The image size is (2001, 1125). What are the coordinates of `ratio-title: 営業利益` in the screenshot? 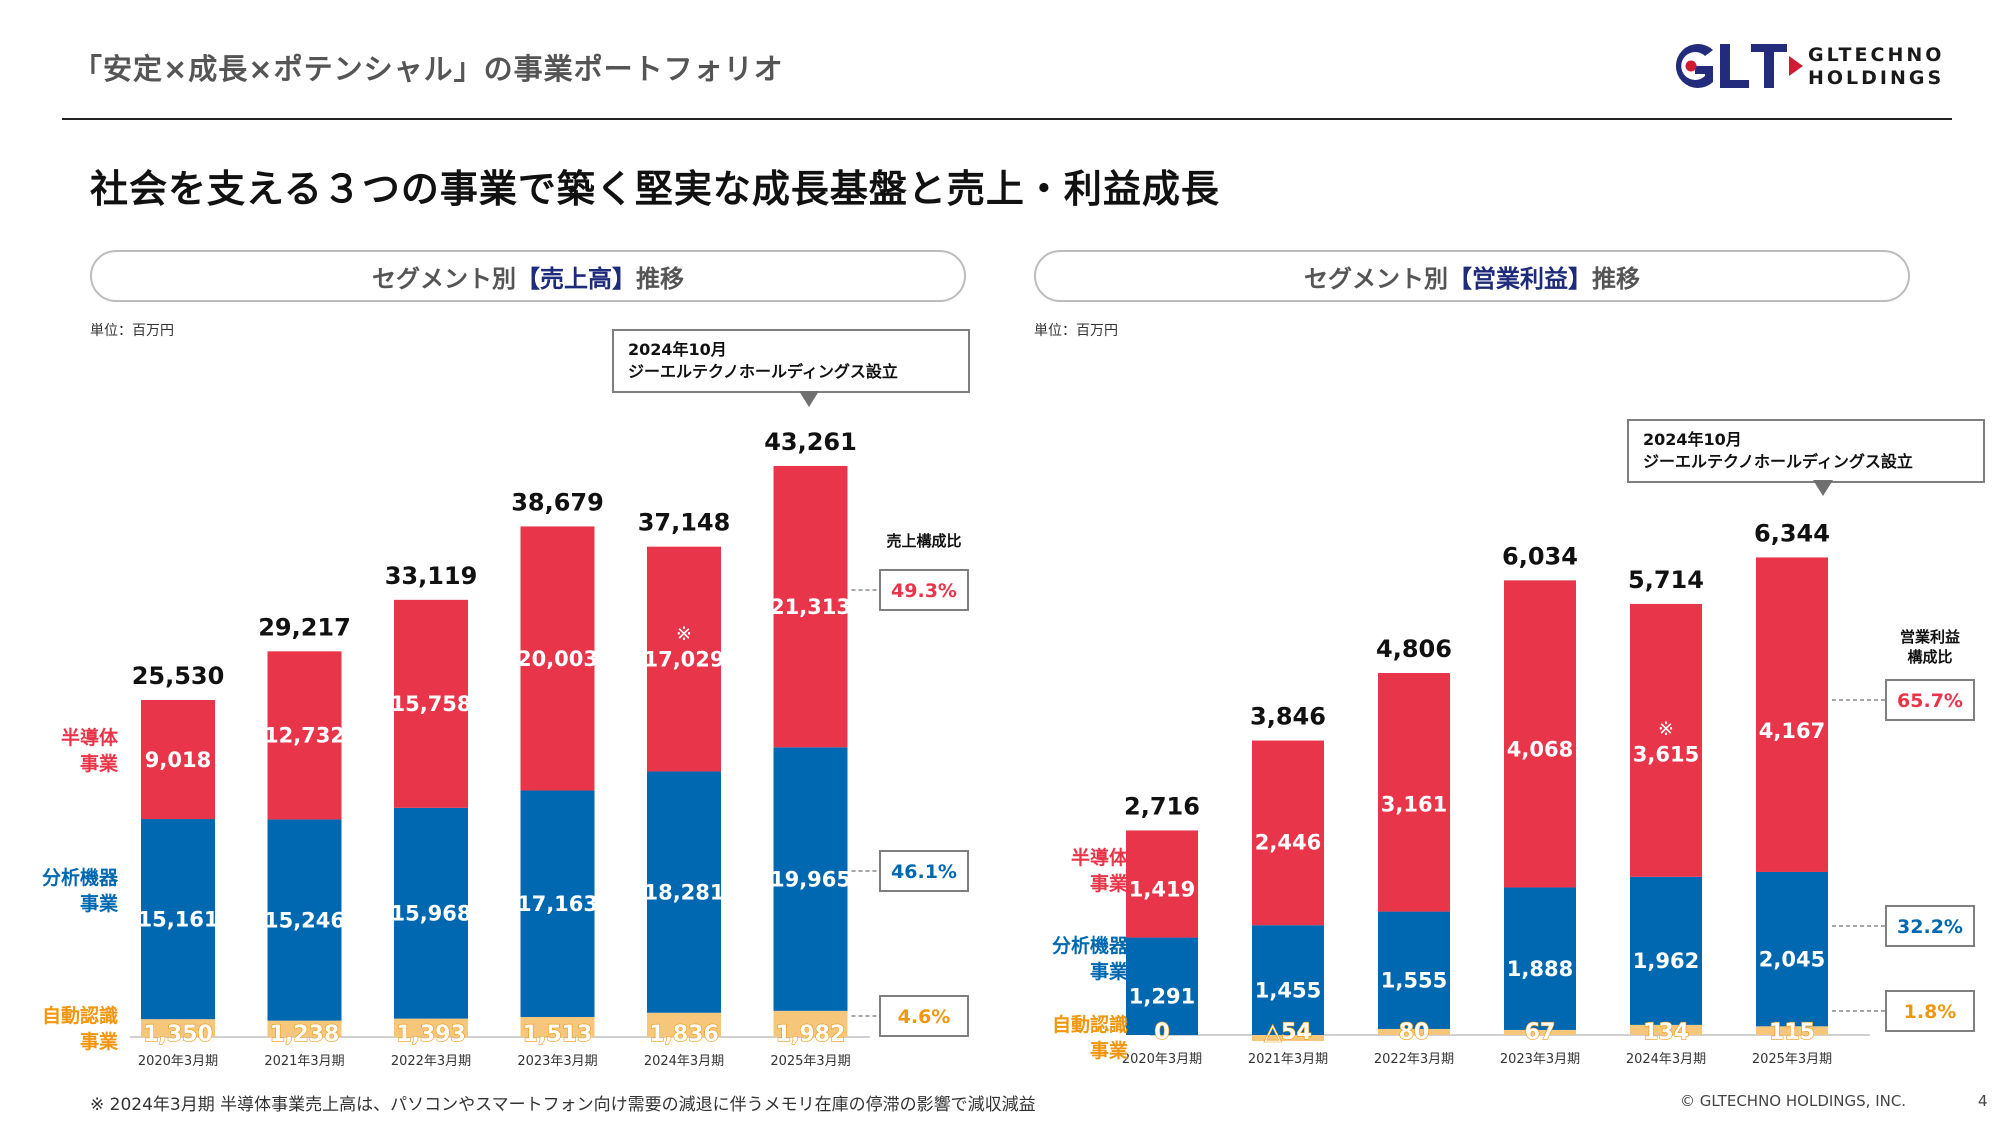 It's located at (1930, 637).